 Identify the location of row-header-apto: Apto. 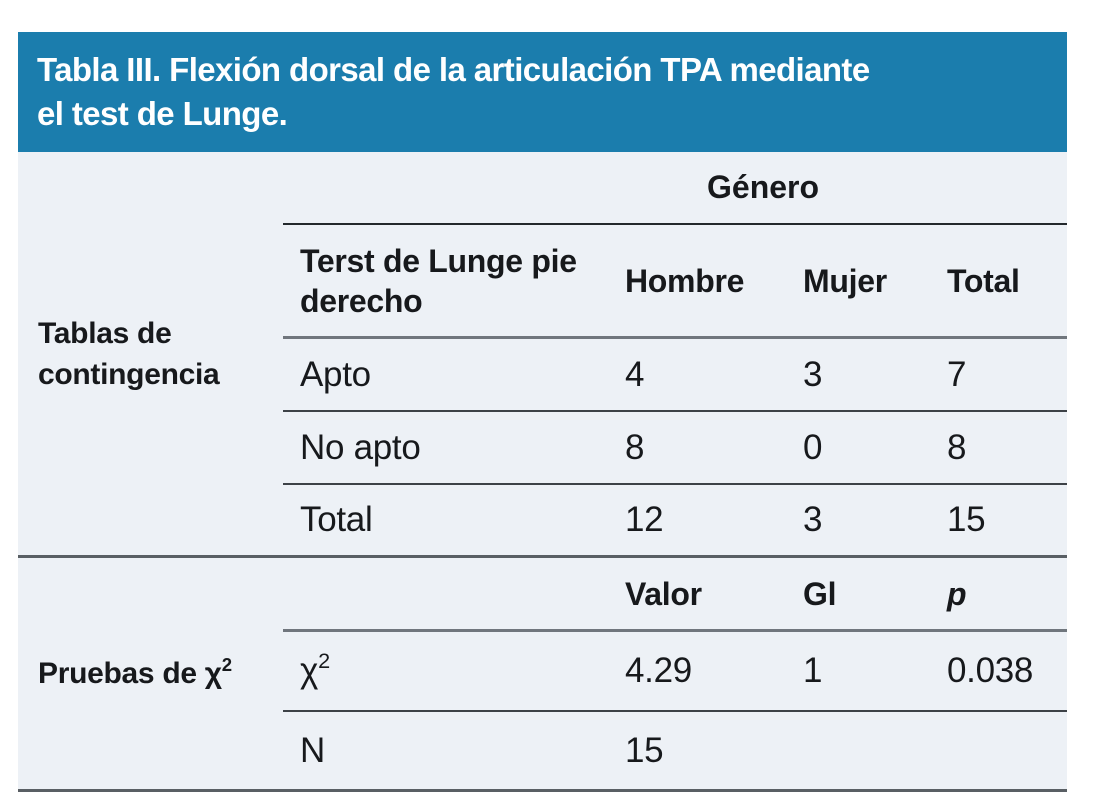
(445, 375).